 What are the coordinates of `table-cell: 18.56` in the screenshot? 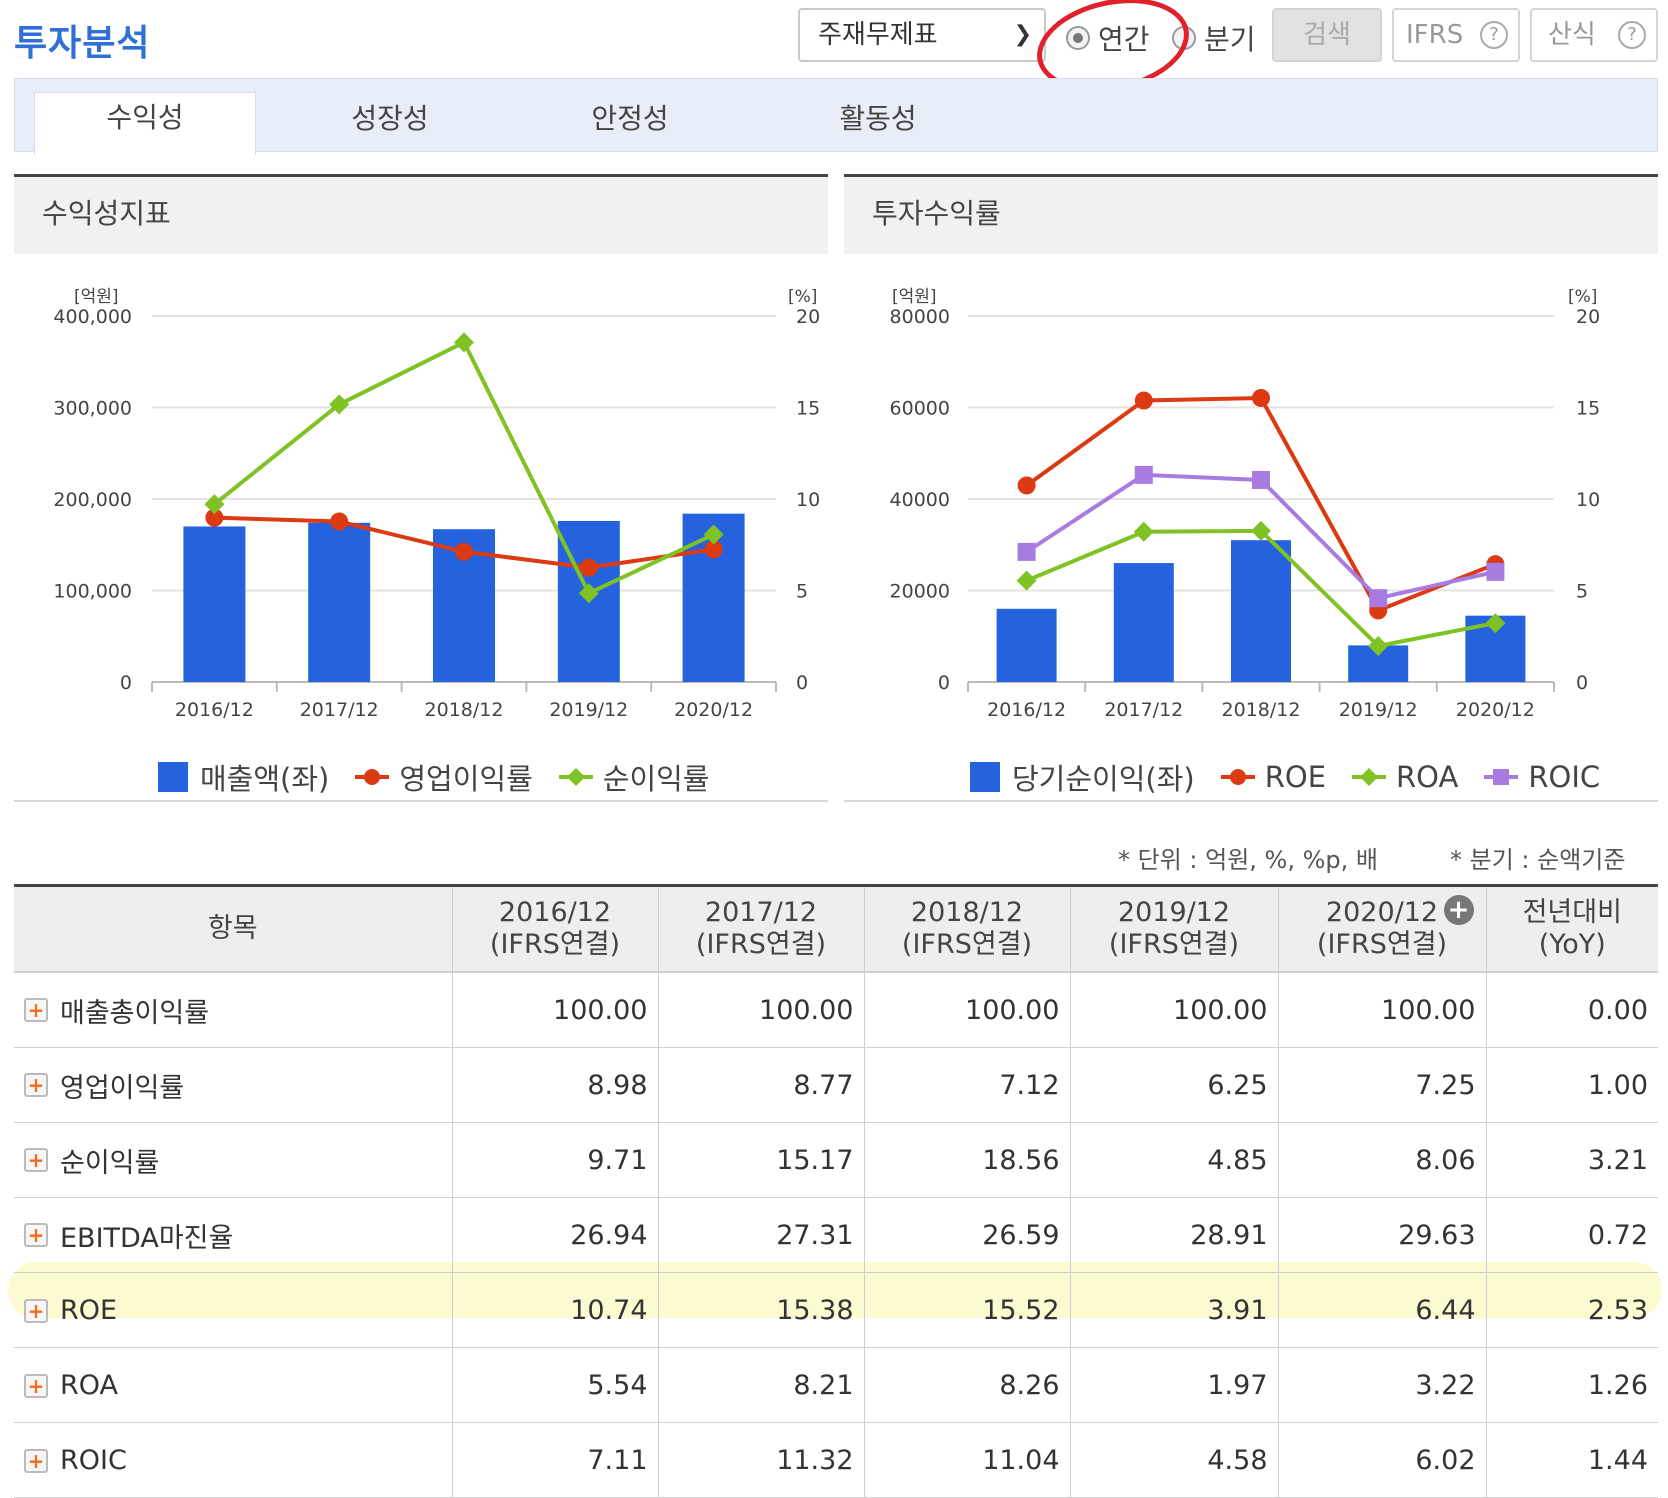 It's located at (966, 1160).